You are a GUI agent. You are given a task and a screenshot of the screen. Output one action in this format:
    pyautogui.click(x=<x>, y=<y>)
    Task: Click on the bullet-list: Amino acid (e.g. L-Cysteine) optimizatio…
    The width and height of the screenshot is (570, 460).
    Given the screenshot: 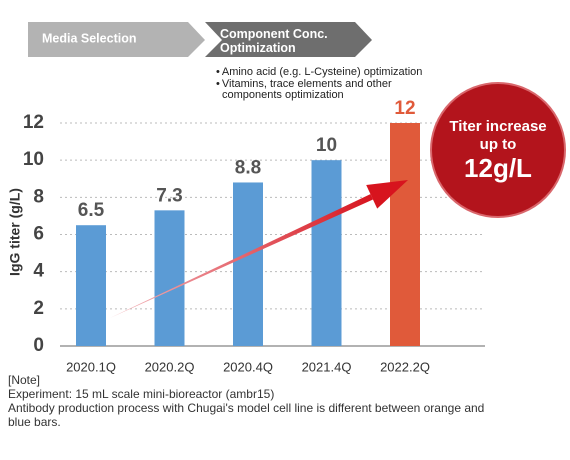 What is the action you would take?
    pyautogui.click(x=318, y=84)
    